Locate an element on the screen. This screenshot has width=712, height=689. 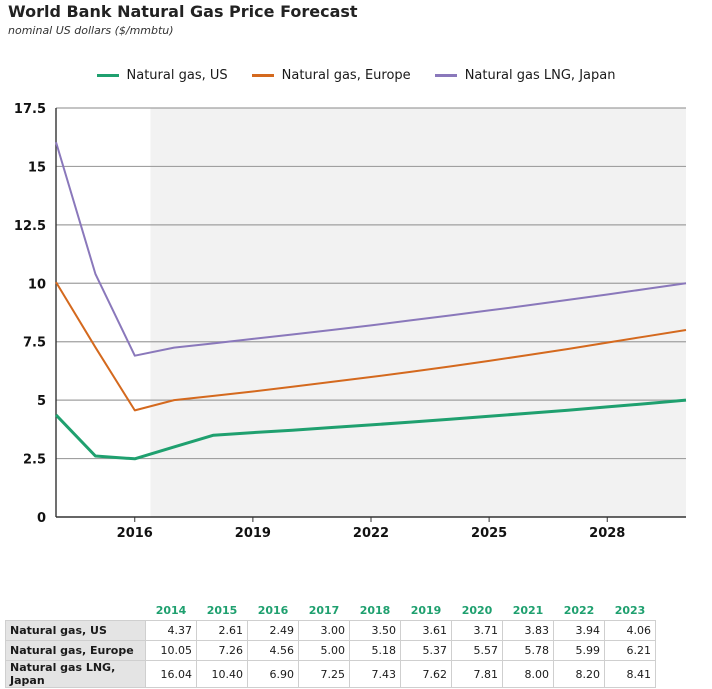
table-header-year: 2018 is located at coordinates (375, 610).